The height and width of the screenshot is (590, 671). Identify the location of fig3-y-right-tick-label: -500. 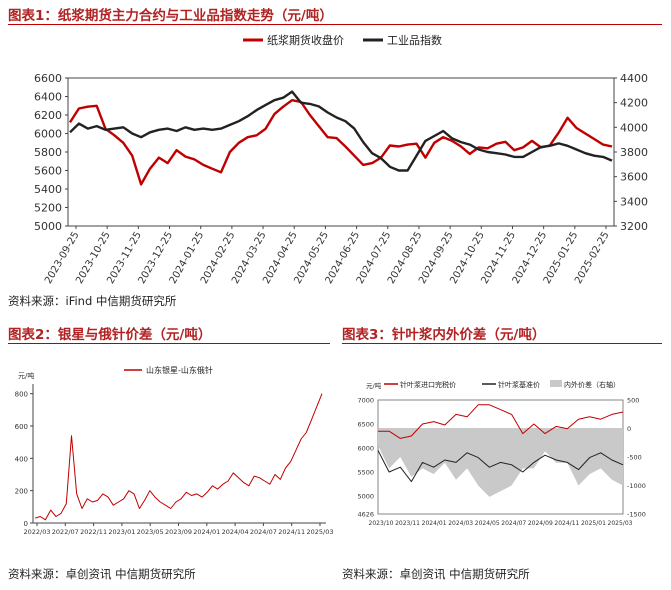
(634, 458).